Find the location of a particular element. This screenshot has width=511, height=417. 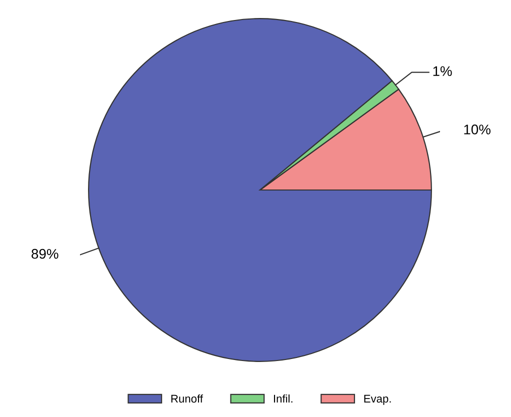

data-label: 89% is located at coordinates (45, 253).